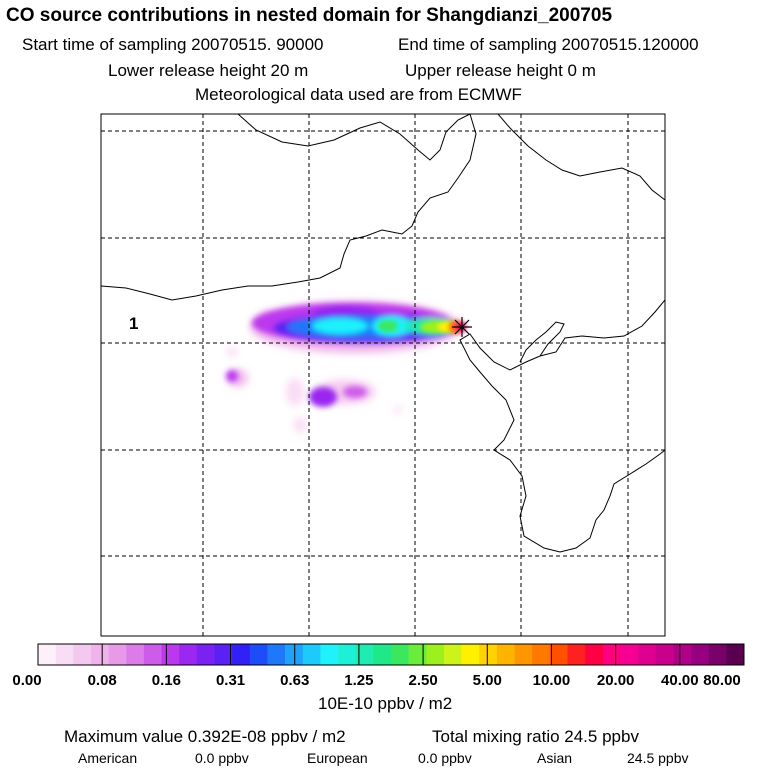 The height and width of the screenshot is (768, 768). What do you see at coordinates (500, 70) in the screenshot?
I see `upper-height-label: Upper release height 0 m` at bounding box center [500, 70].